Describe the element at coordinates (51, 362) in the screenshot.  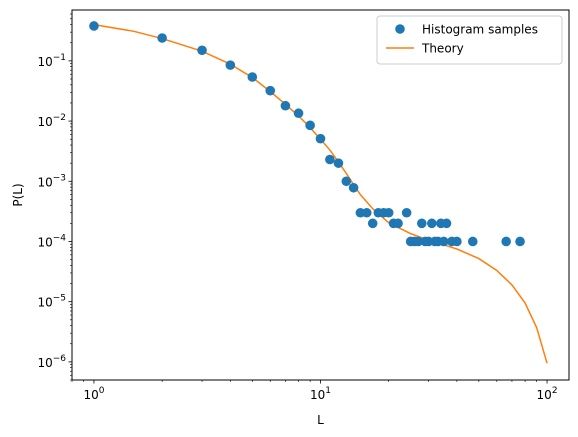
I see `y-tick-label: 10⁻⁶` at that location.